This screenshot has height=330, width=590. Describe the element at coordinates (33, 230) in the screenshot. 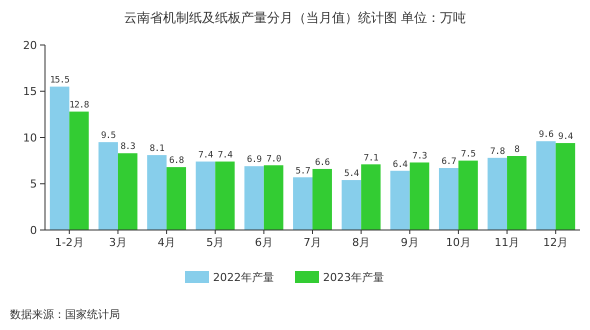

I see `y-tick-label: 0` at that location.